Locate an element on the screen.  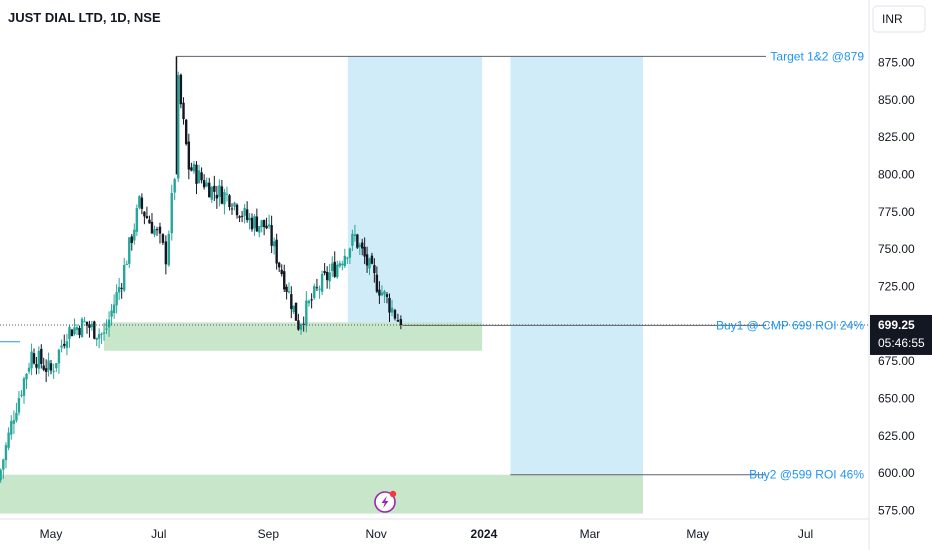
time-tick-label: Jul is located at coordinates (158, 534).